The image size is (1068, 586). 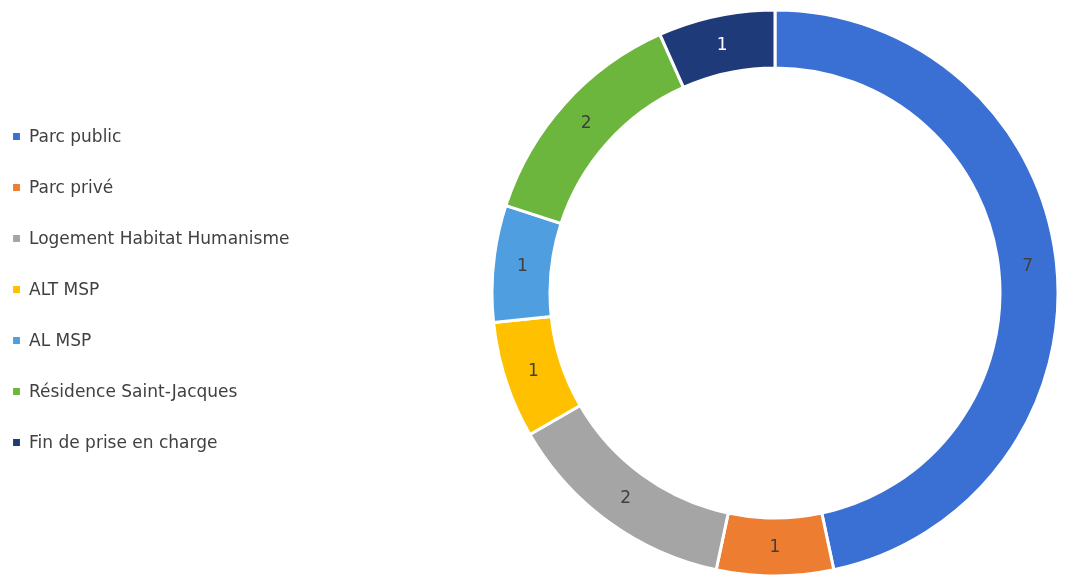 What do you see at coordinates (75, 135) in the screenshot?
I see `legend-label: Parc public` at bounding box center [75, 135].